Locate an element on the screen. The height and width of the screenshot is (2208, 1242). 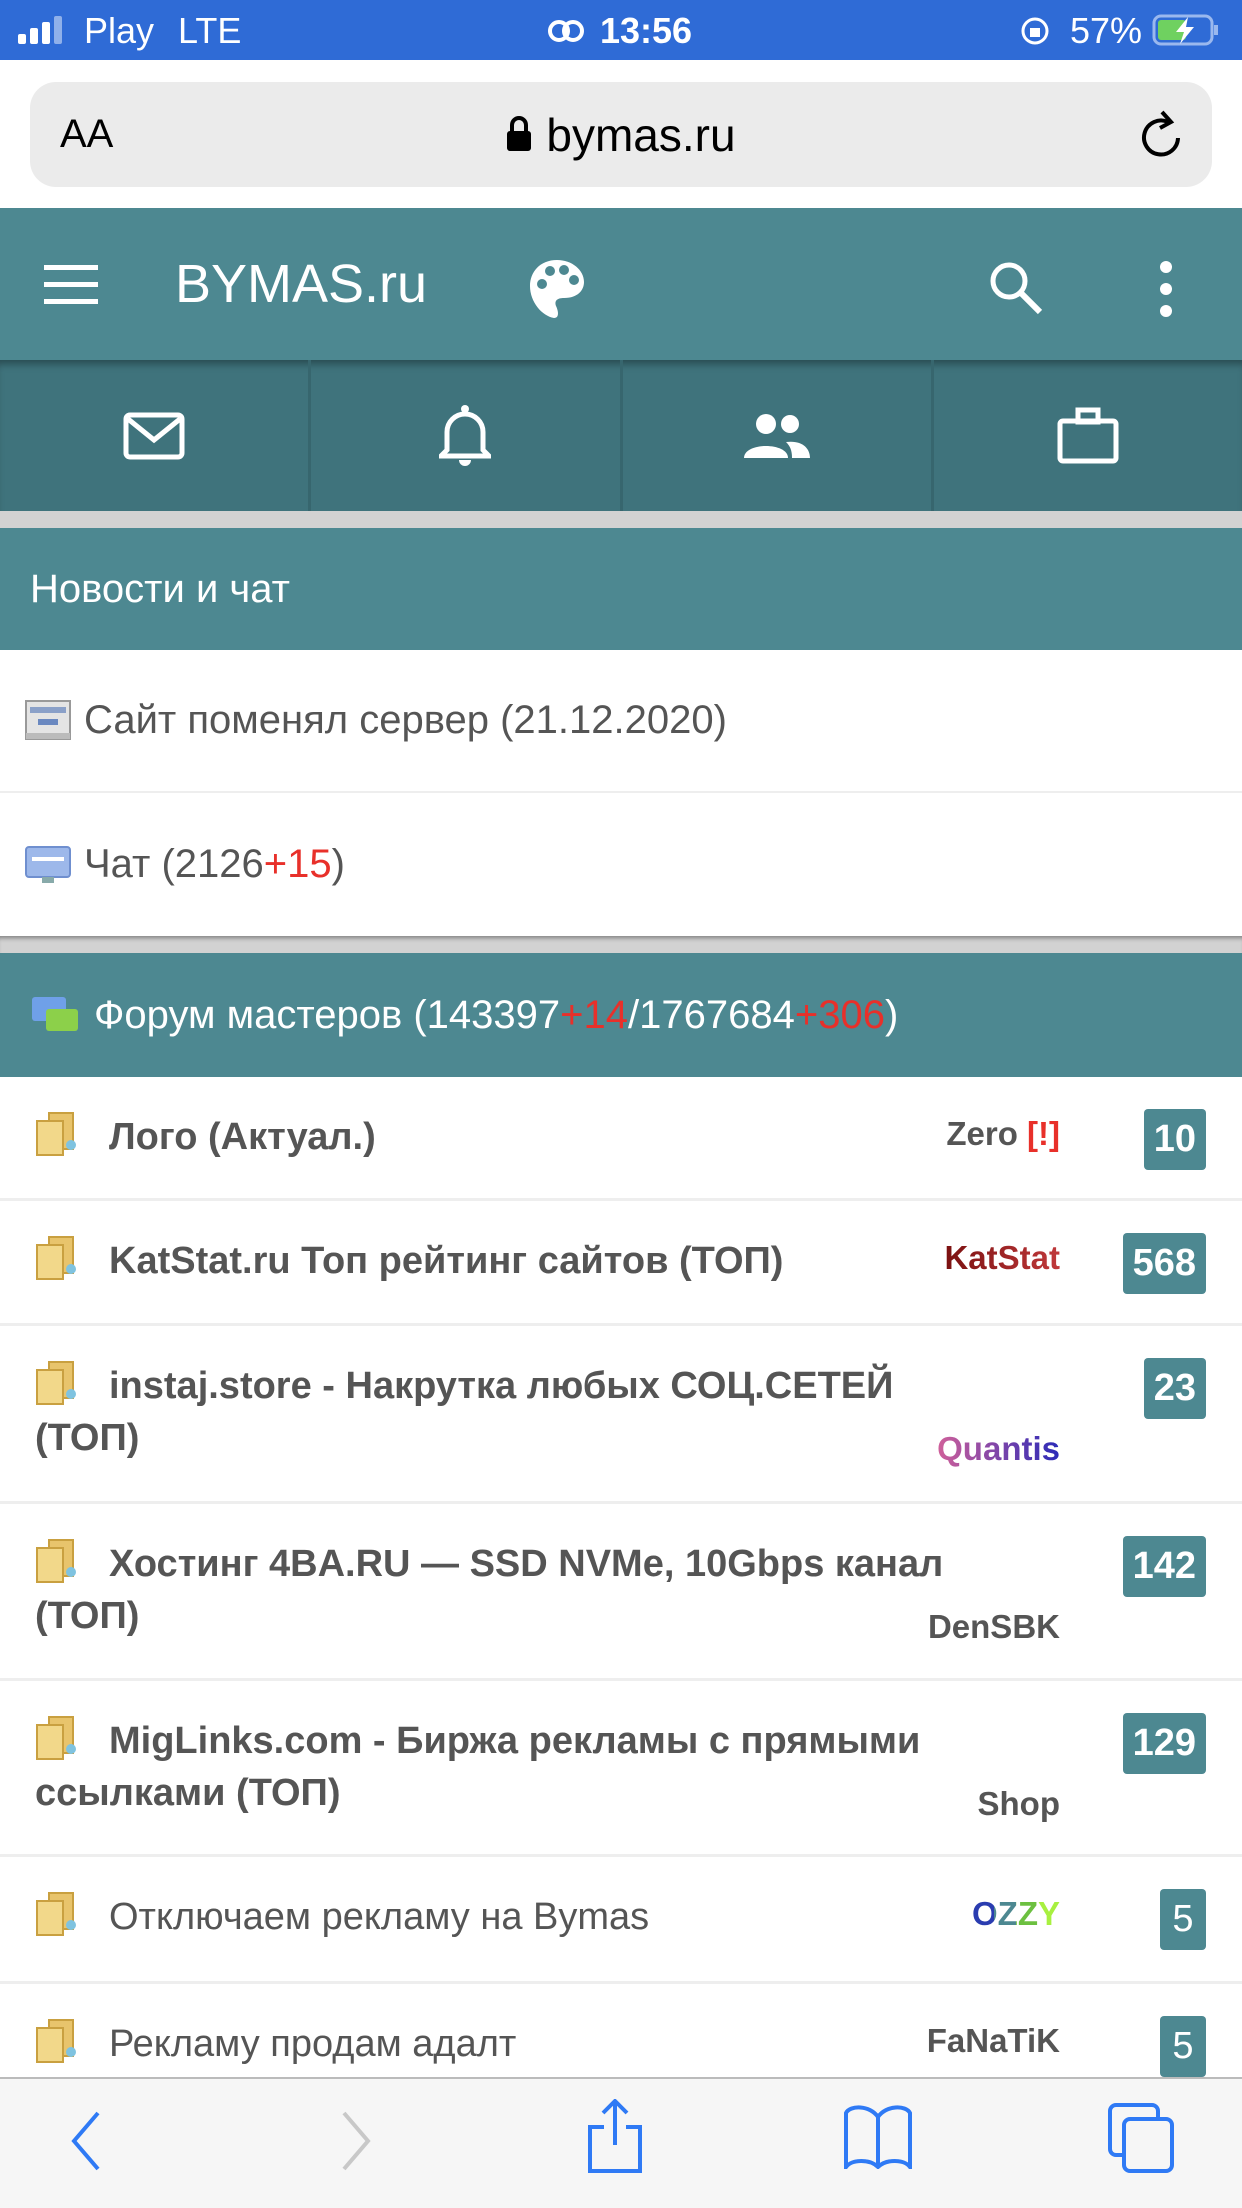
market-button is located at coordinates (1086, 435).